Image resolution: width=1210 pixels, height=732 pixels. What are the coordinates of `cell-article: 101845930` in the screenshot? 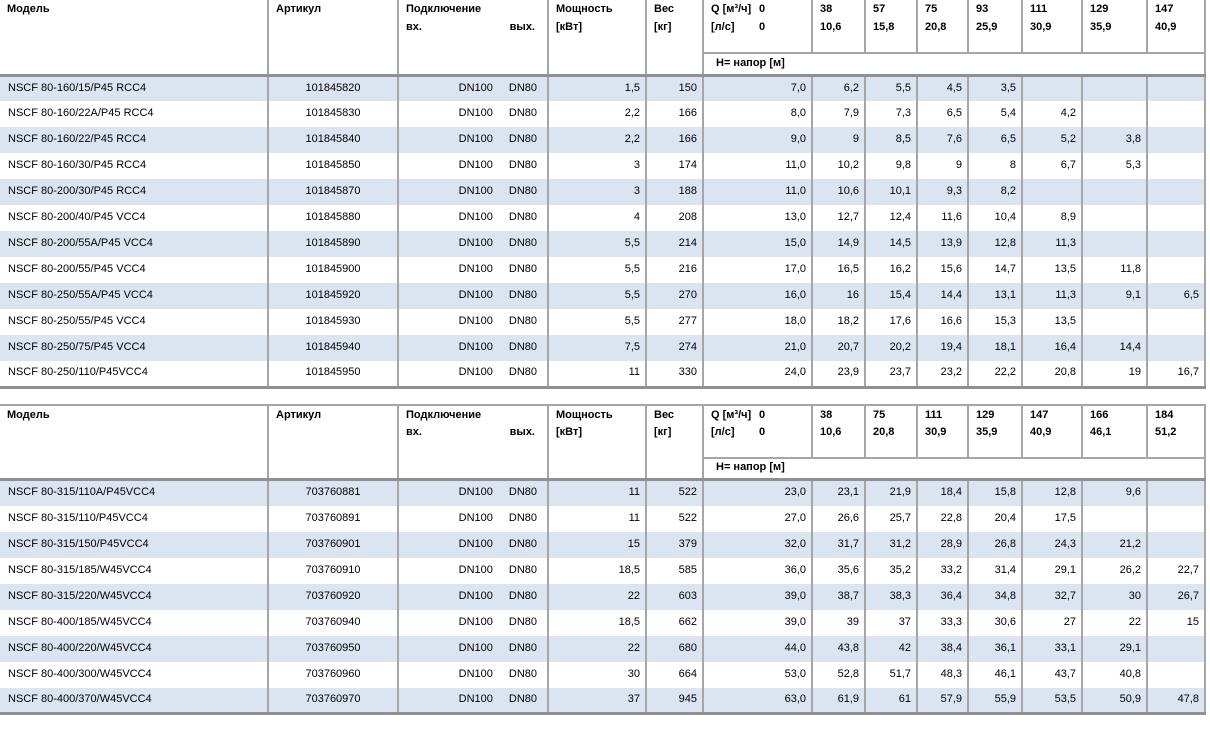 It's located at (333, 322).